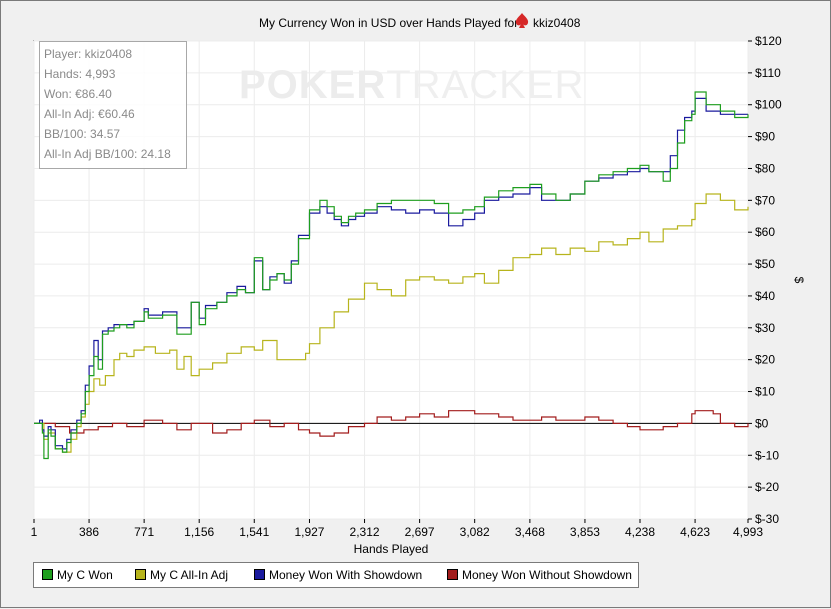  I want to click on legend-swatch-my-c-allin-adj, so click(140, 575).